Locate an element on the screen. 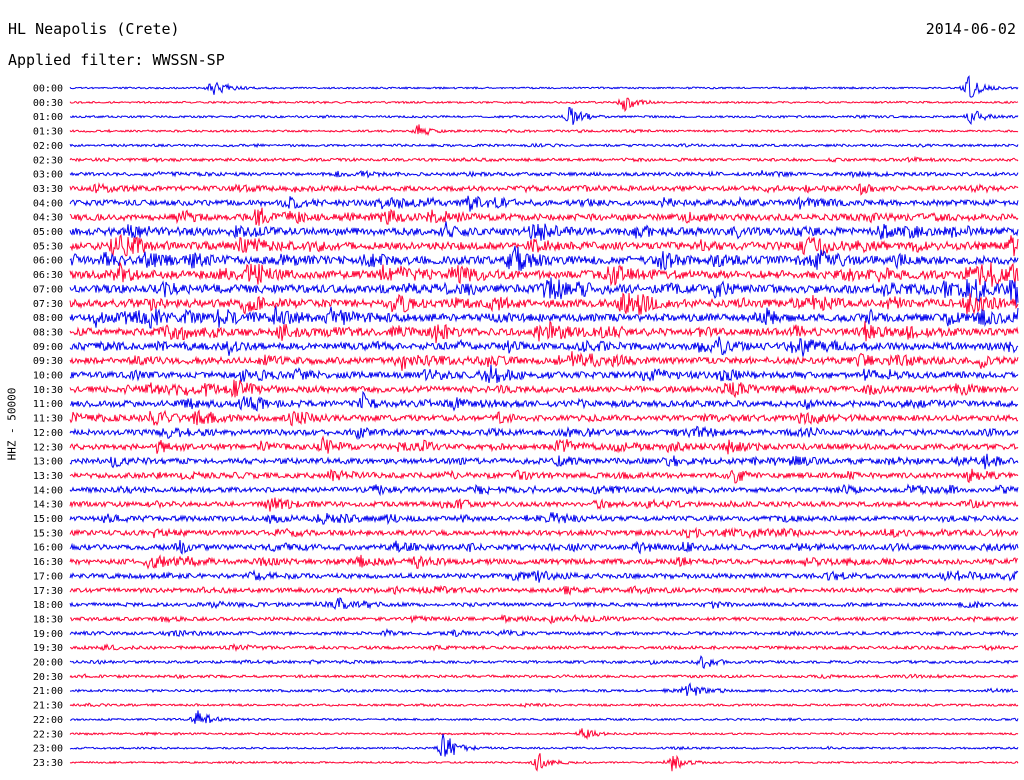  trace-time-label: 04:00 is located at coordinates (48, 203).